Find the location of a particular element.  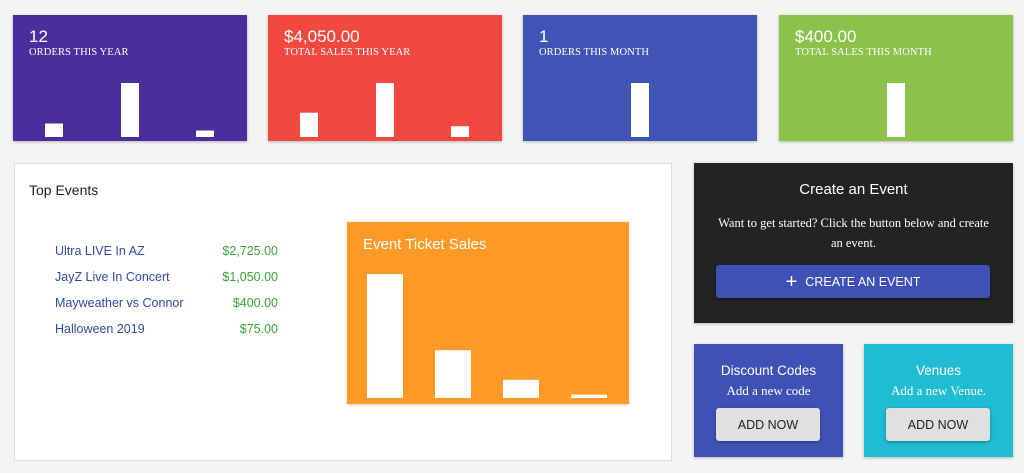

discount-codes-subtitle: Add a new code is located at coordinates (768, 390).